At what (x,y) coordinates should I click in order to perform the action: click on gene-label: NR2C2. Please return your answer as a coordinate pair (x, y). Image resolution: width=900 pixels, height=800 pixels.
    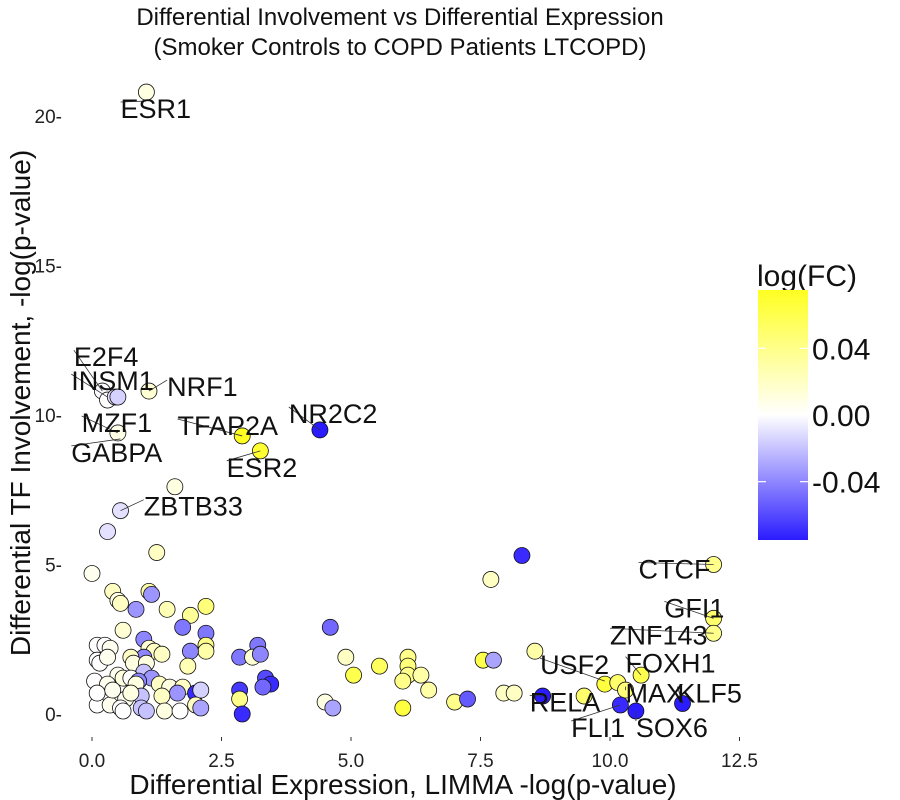
    Looking at the image, I should click on (333, 414).